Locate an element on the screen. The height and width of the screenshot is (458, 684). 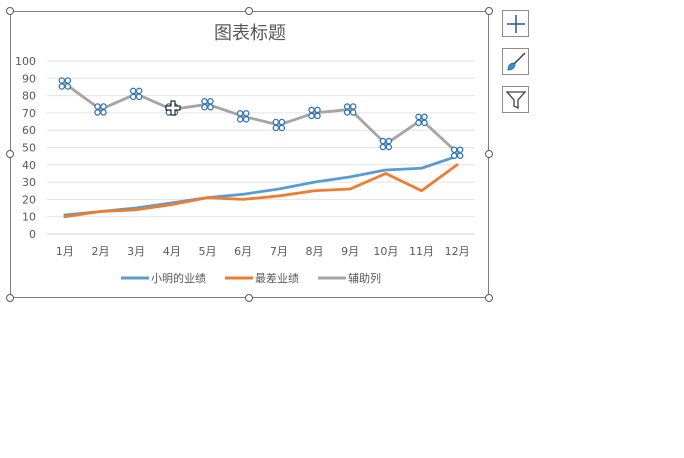
y-axis-labels: 0 10 20 30 40 50 60 70 80 90 100 is located at coordinates (25, 148).